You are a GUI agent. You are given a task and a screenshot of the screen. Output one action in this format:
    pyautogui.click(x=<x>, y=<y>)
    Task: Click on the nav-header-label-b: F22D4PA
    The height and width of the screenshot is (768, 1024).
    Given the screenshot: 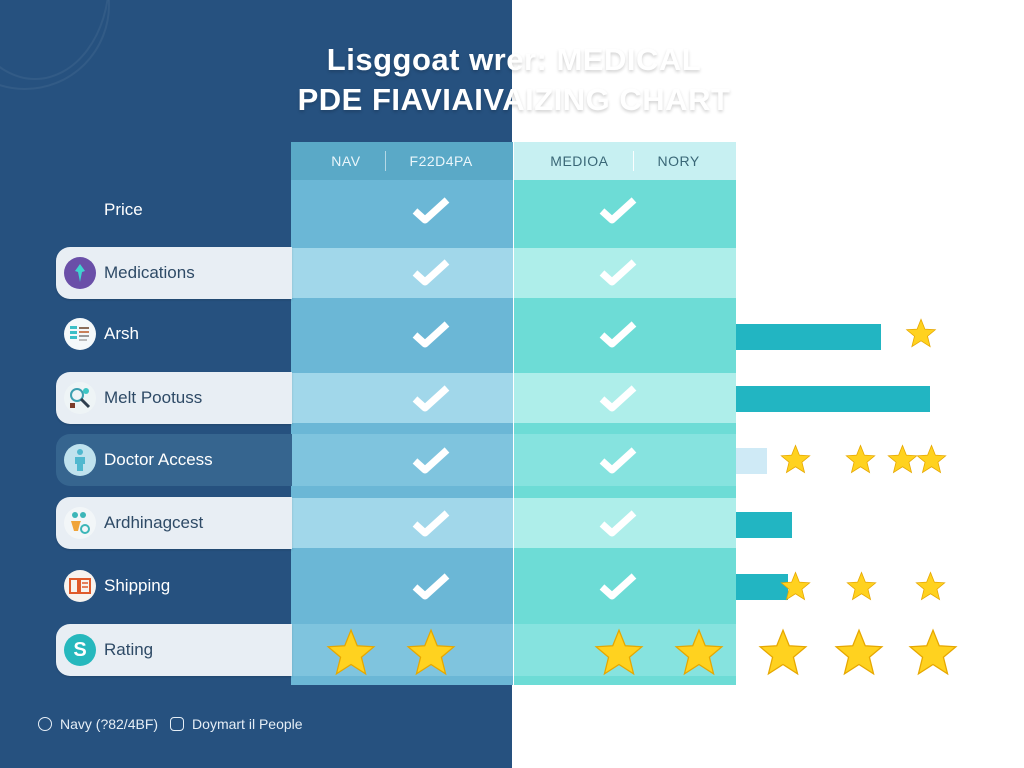 What is the action you would take?
    pyautogui.click(x=441, y=161)
    